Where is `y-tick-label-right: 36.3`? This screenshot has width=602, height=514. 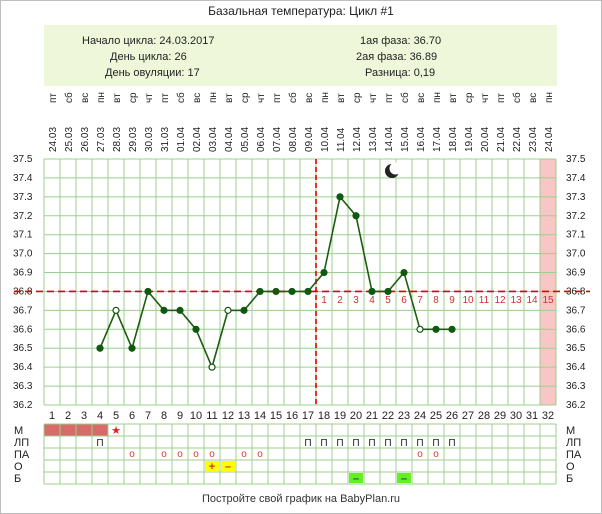
y-tick-label-right: 36.3 is located at coordinates (576, 386).